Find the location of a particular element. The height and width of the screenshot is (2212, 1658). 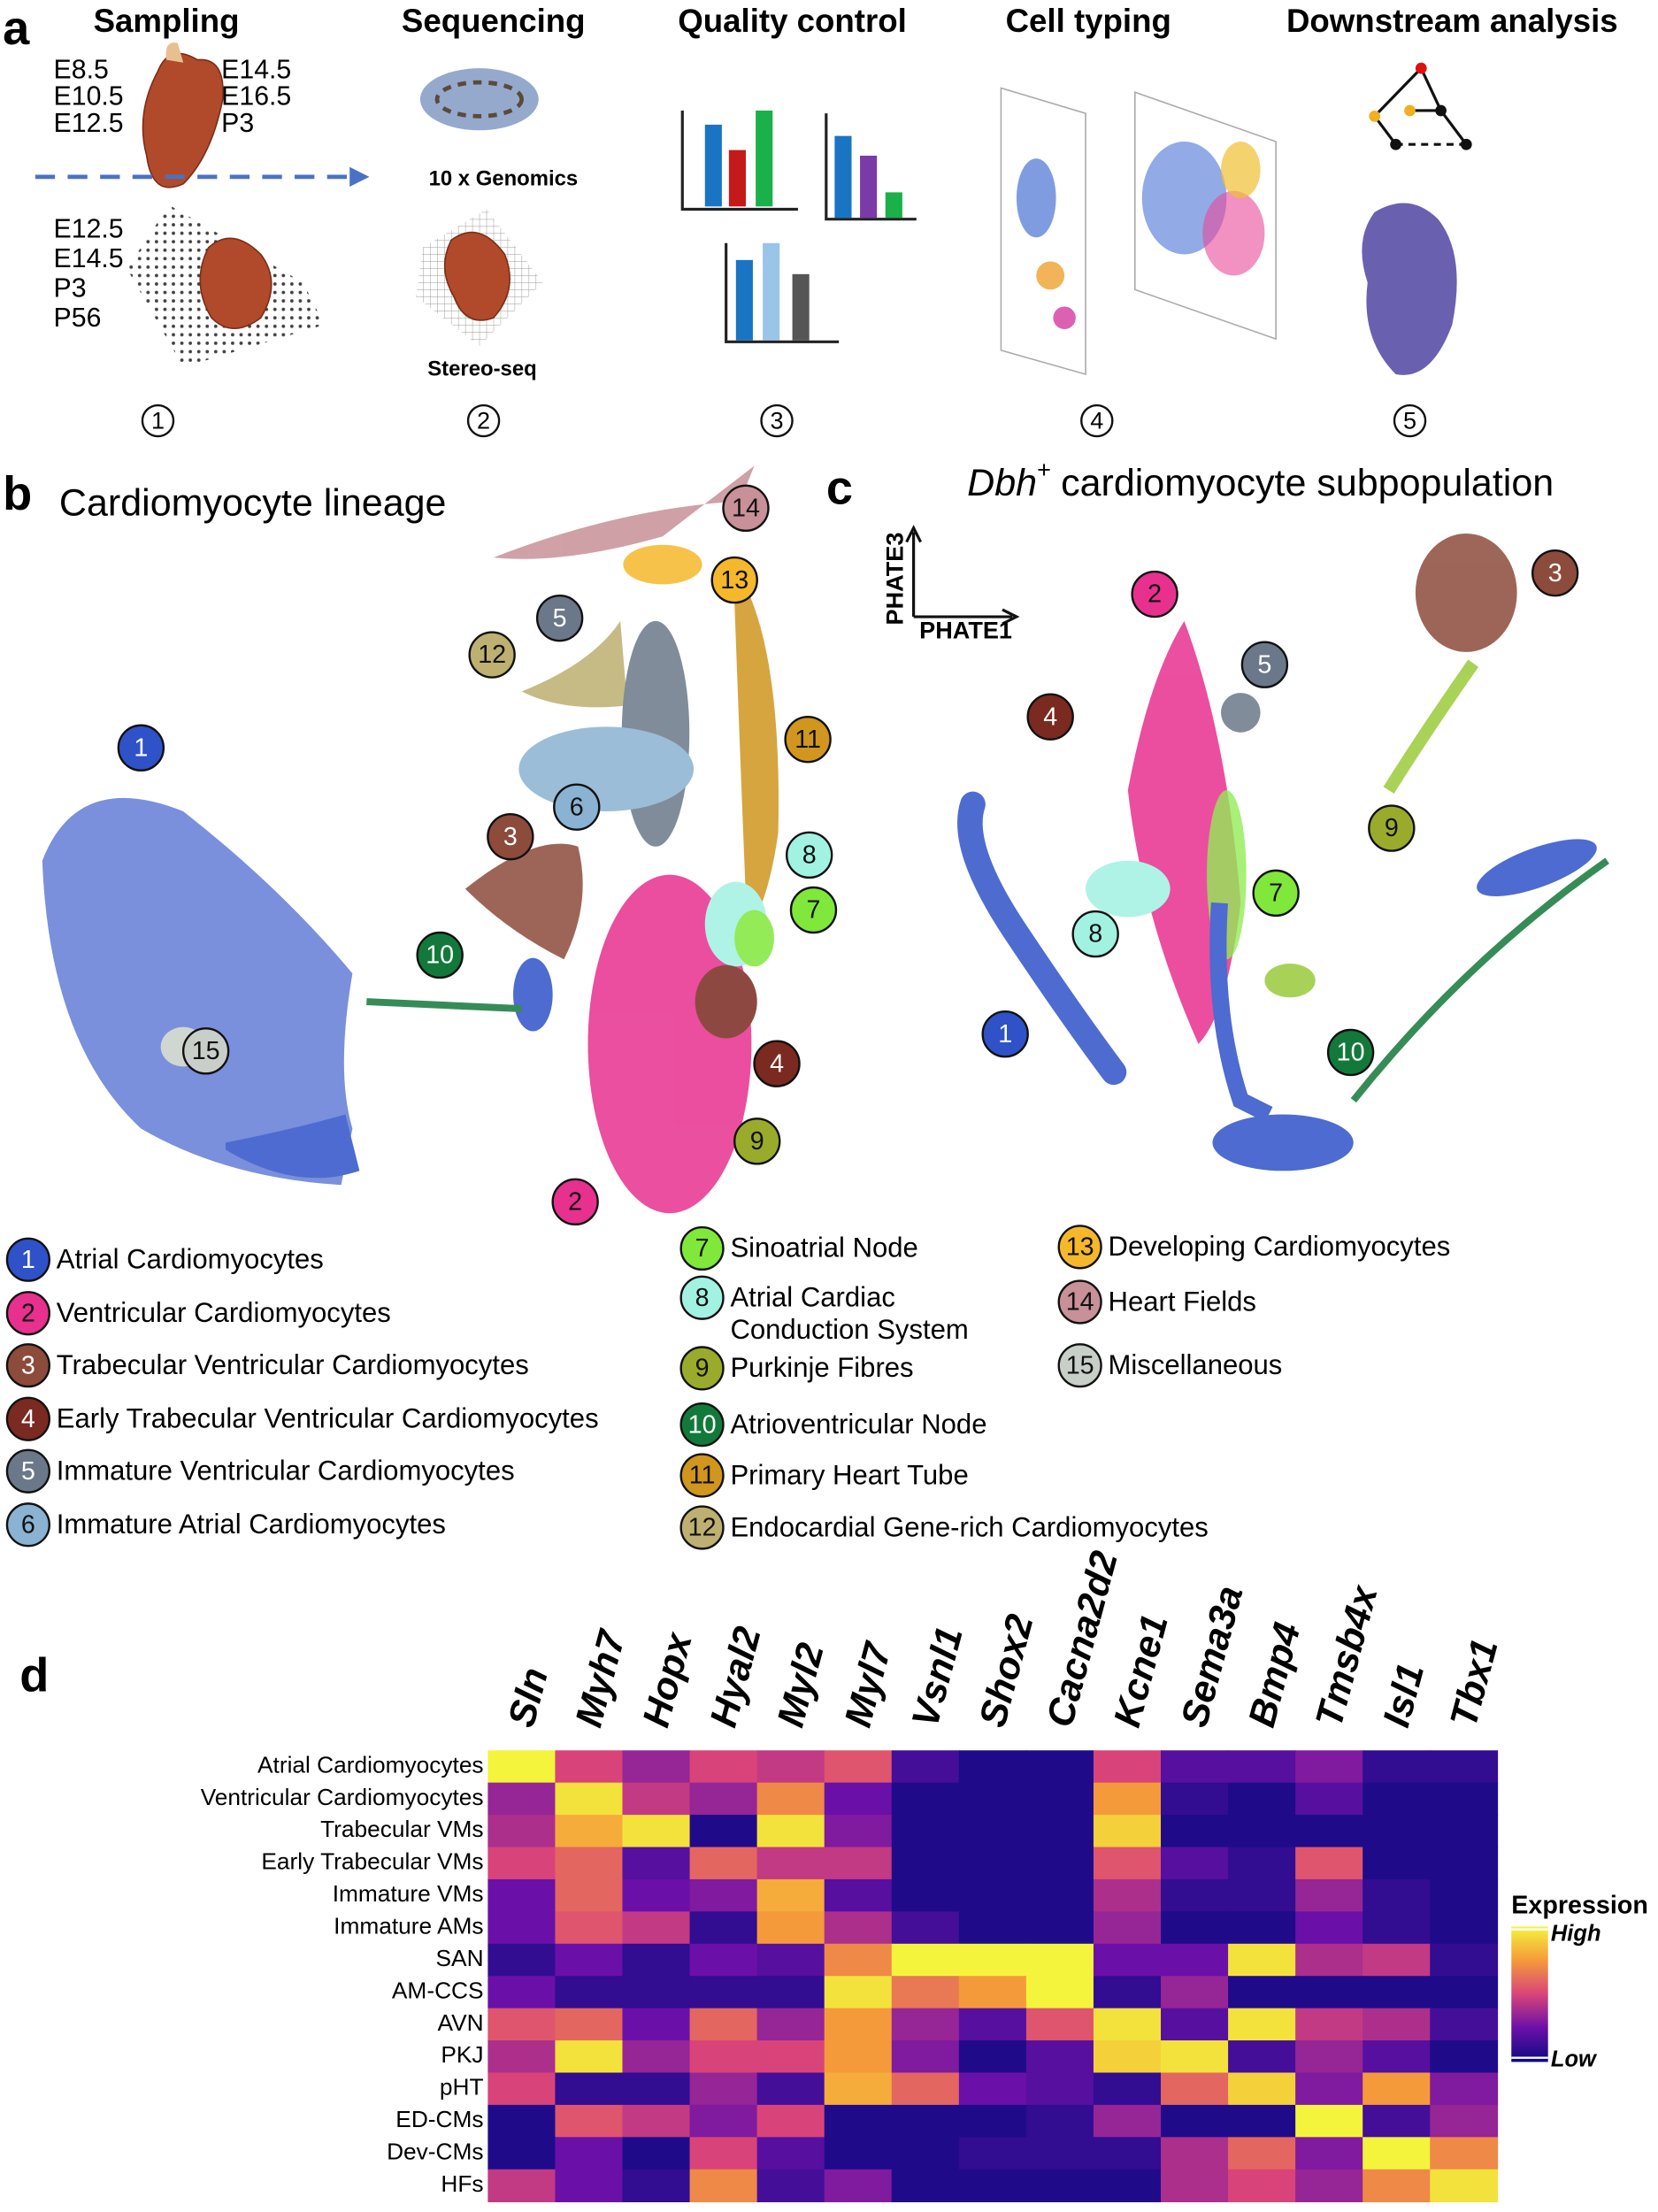

step-number: 1 is located at coordinates (158, 420).